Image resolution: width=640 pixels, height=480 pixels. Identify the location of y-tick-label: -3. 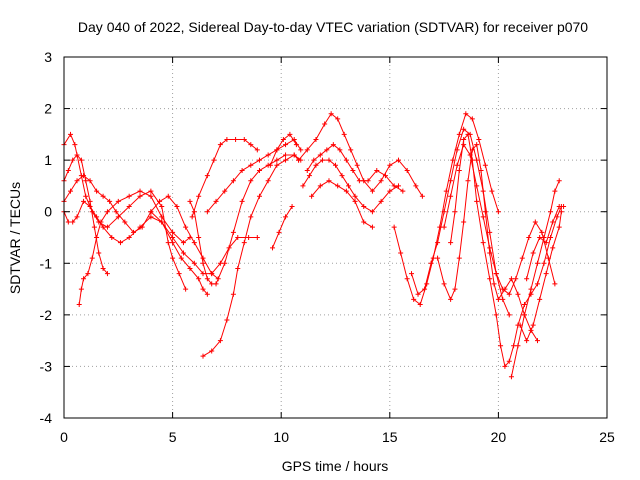
(46, 366).